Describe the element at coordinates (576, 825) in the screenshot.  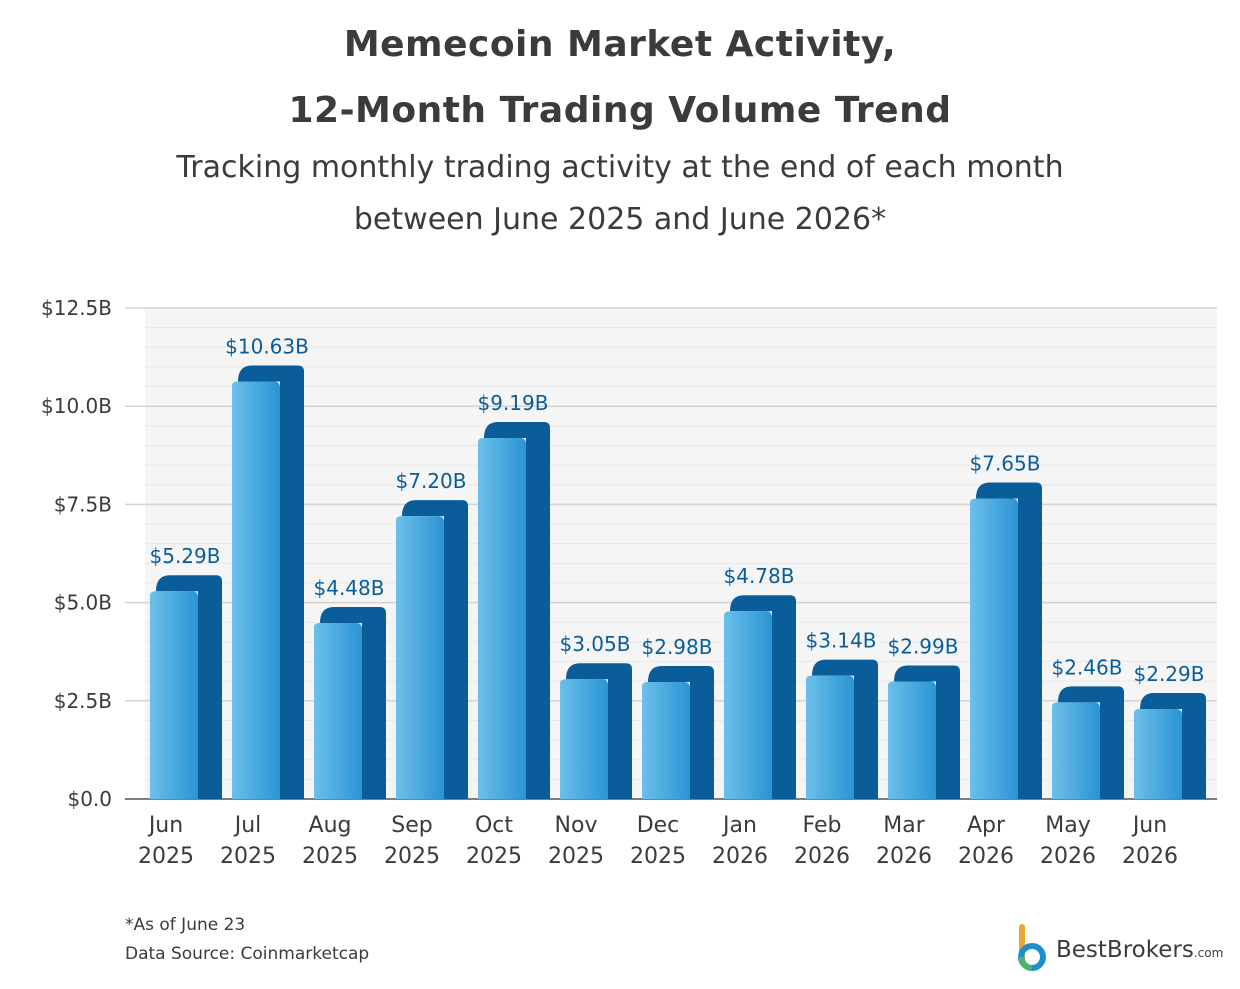
I see `x-tick-label-month: Nov` at that location.